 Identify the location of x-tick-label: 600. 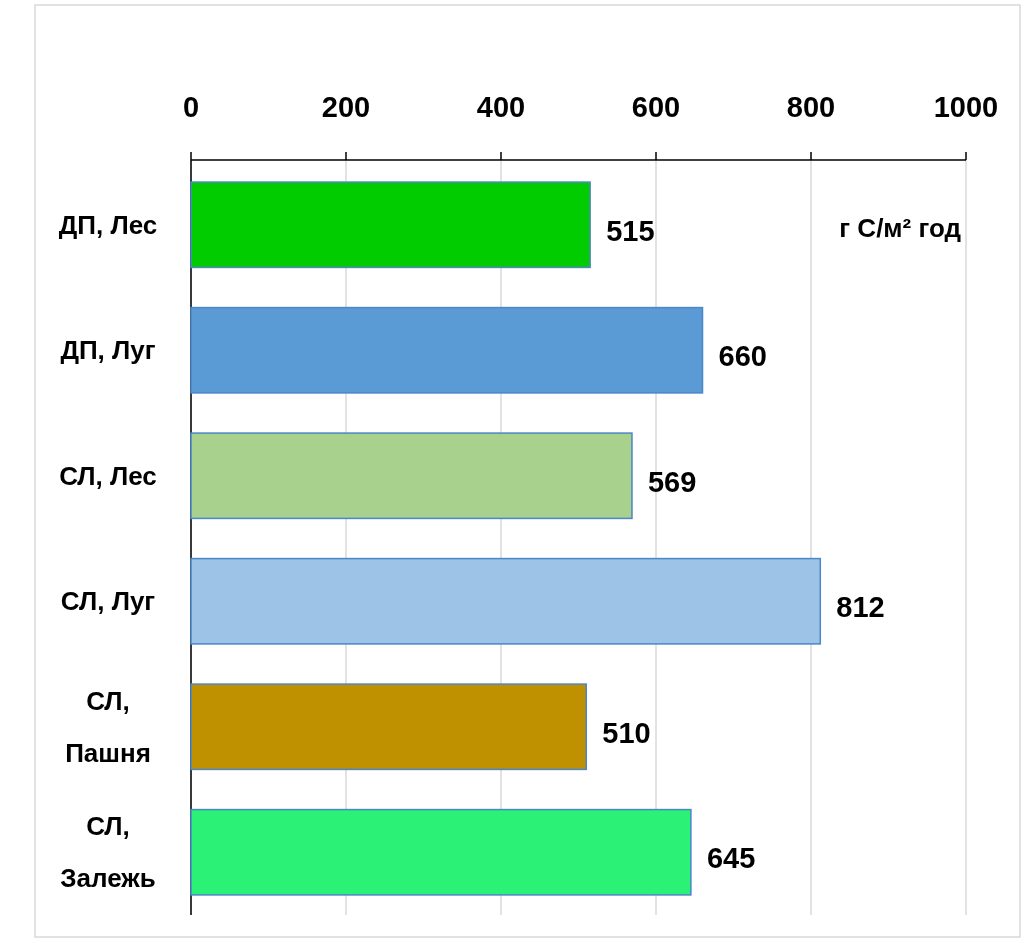
(656, 107).